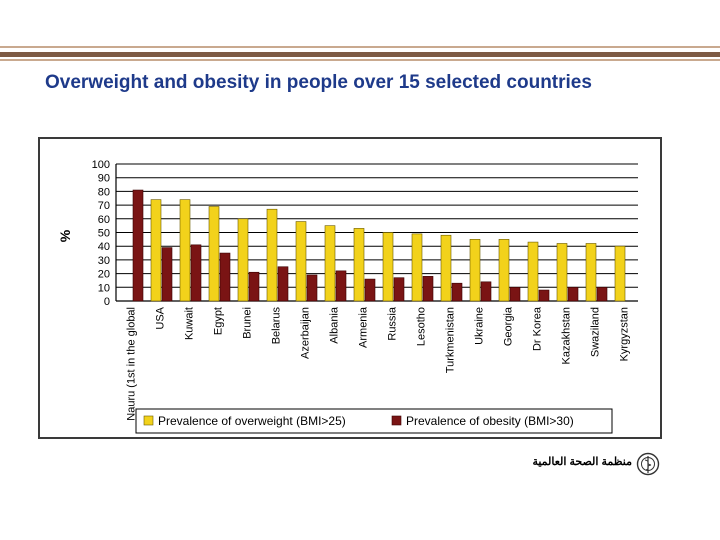 The image size is (720, 540). I want to click on y-tick-label: 20, so click(104, 275).